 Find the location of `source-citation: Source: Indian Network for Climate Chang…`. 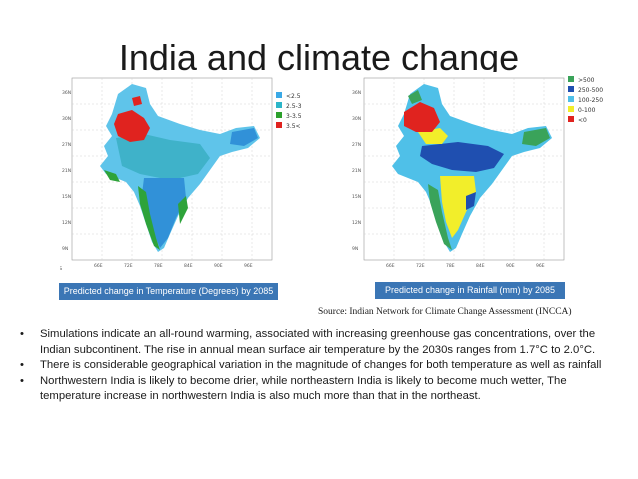

source-citation: Source: Indian Network for Climate Chang… is located at coordinates (445, 312).